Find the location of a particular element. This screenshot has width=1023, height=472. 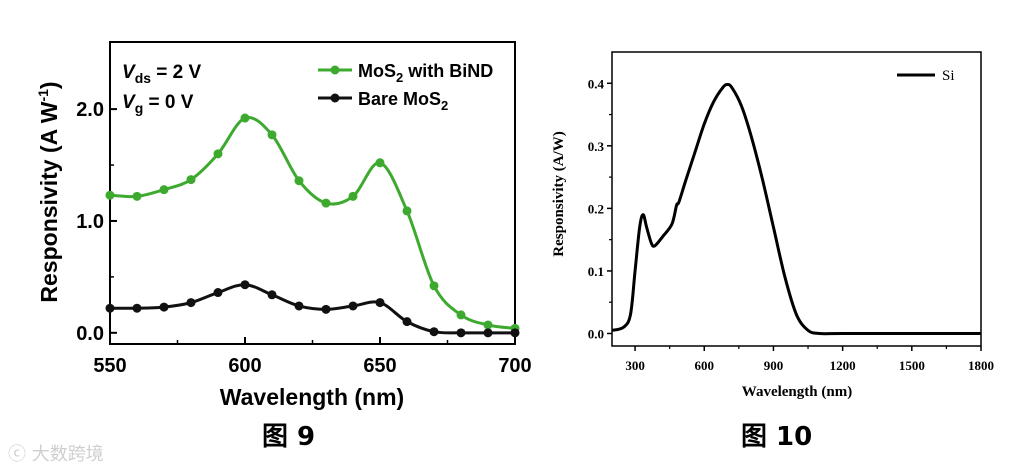

legend-label: Bare MoS2 is located at coordinates (403, 101).